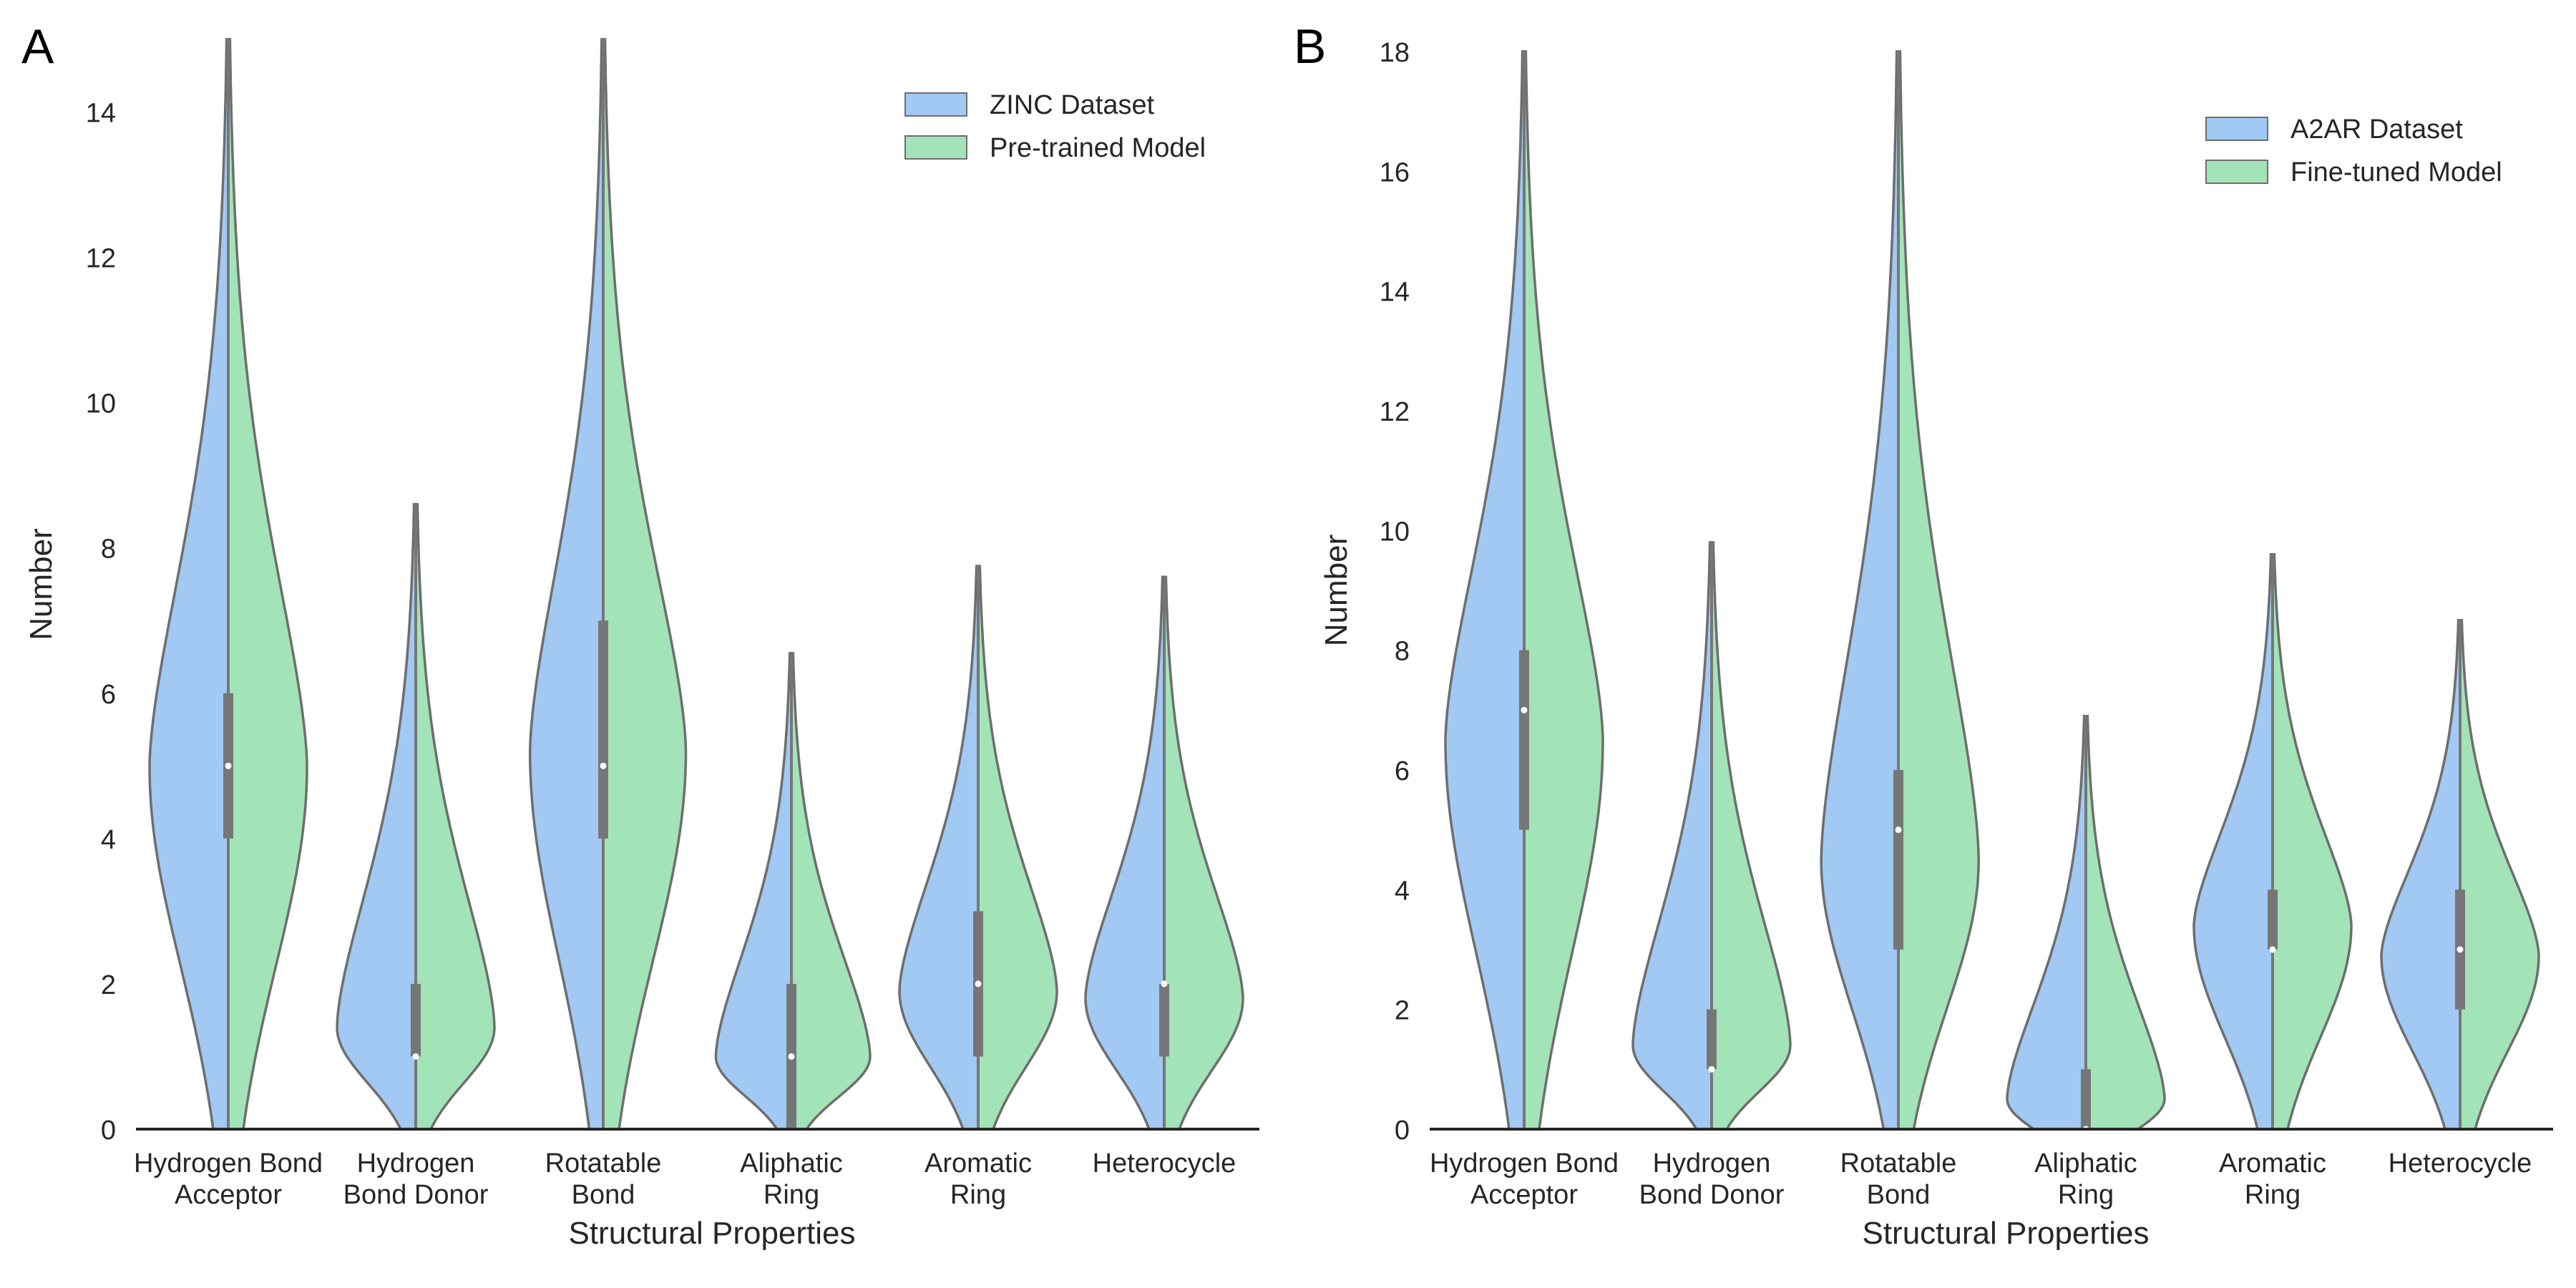 This screenshot has height=1288, width=2576. What do you see at coordinates (1055, 126) in the screenshot?
I see `legend: ZINC Dataset Pre-trained Model` at bounding box center [1055, 126].